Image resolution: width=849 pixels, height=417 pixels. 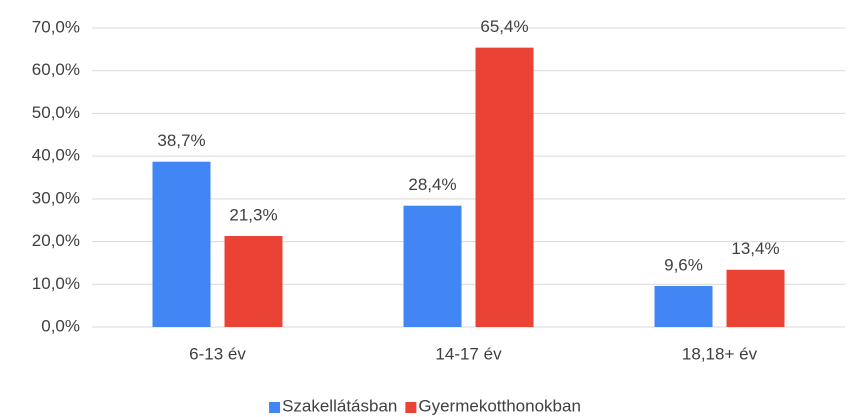 What do you see at coordinates (339, 405) in the screenshot?
I see `legend-label: Szakellátásban` at bounding box center [339, 405].